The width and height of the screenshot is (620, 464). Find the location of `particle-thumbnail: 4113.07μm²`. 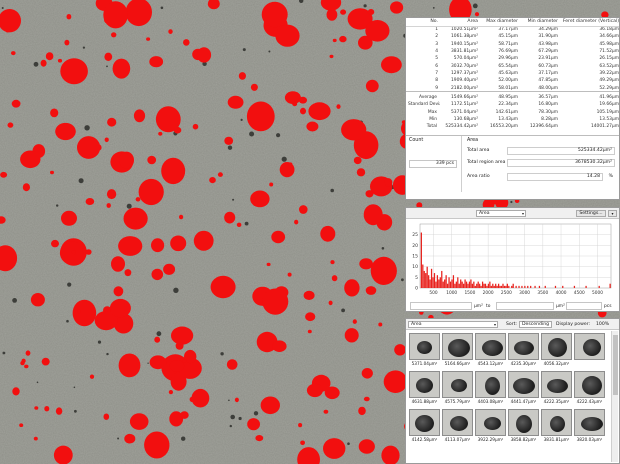

particle-thumbnail: 4113.07μm² is located at coordinates (457, 426).